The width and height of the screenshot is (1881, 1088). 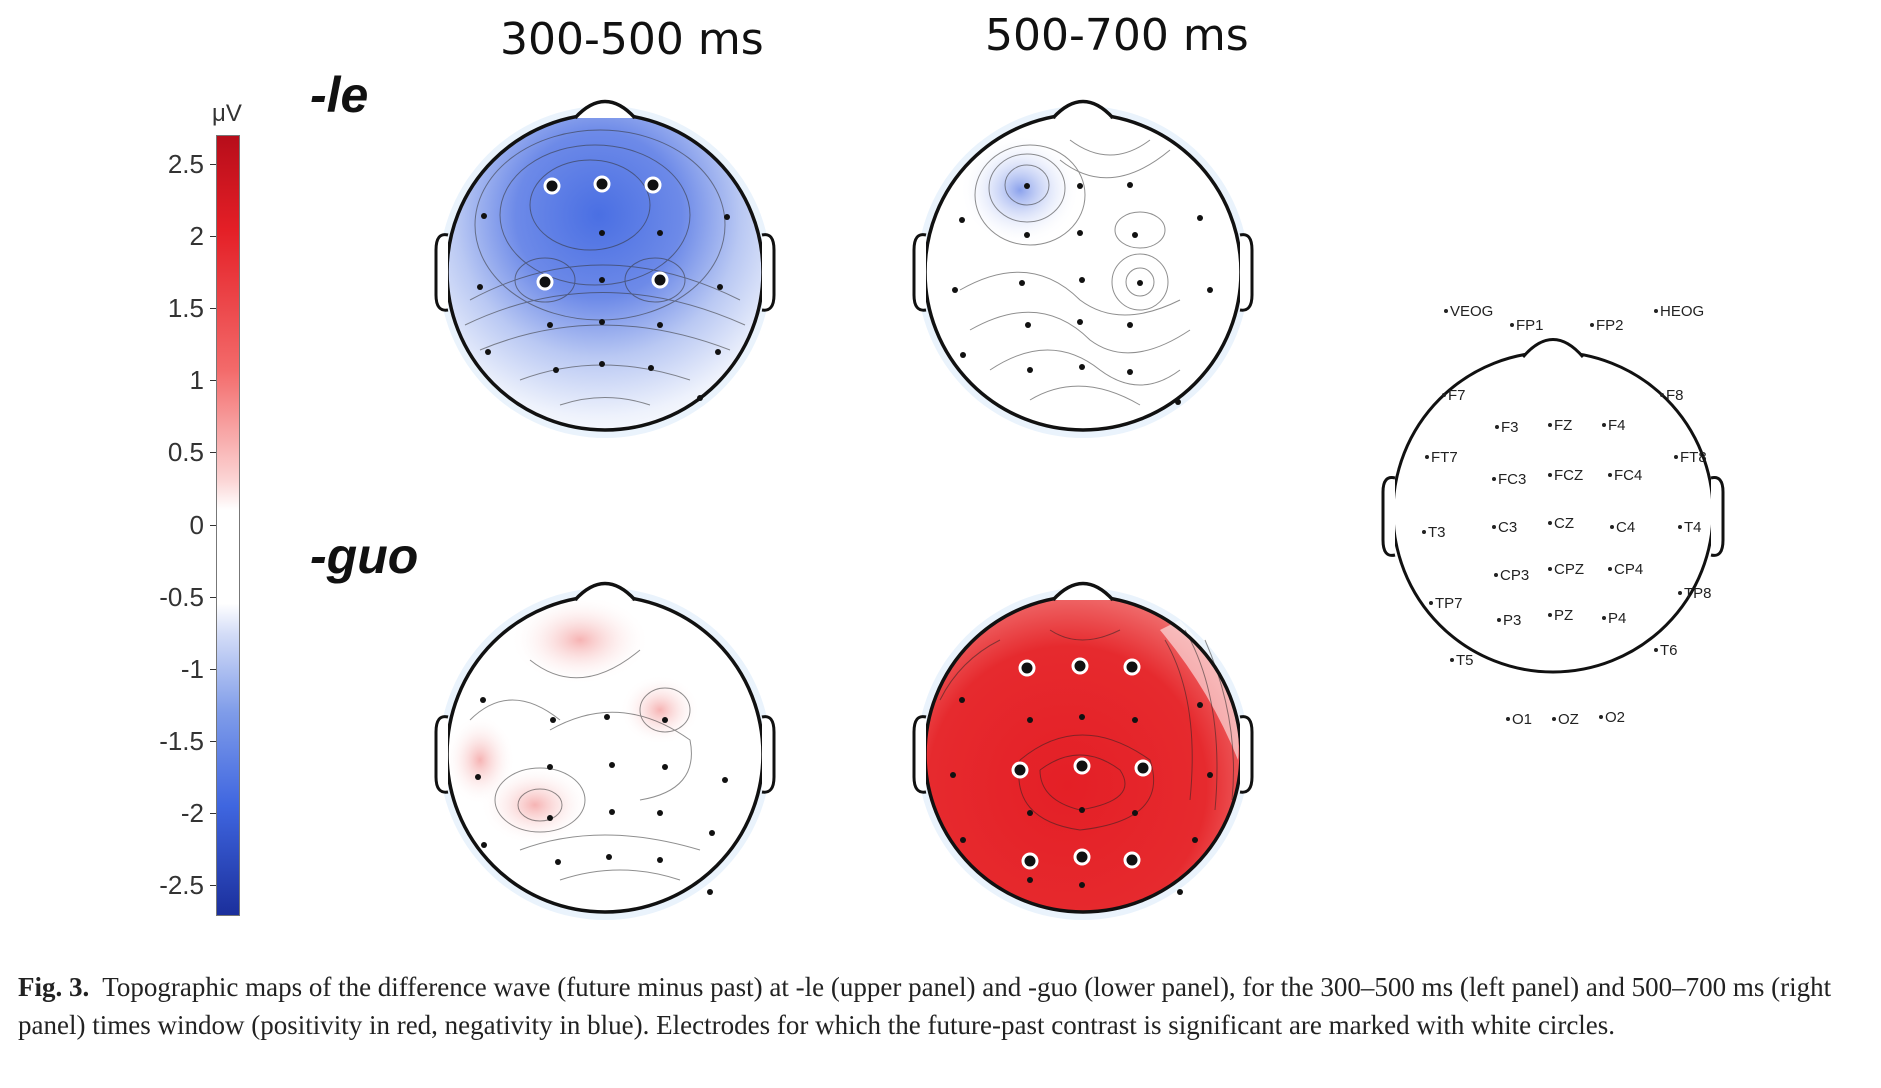 I want to click on electrode-label-t5: T5, so click(x=1465, y=660).